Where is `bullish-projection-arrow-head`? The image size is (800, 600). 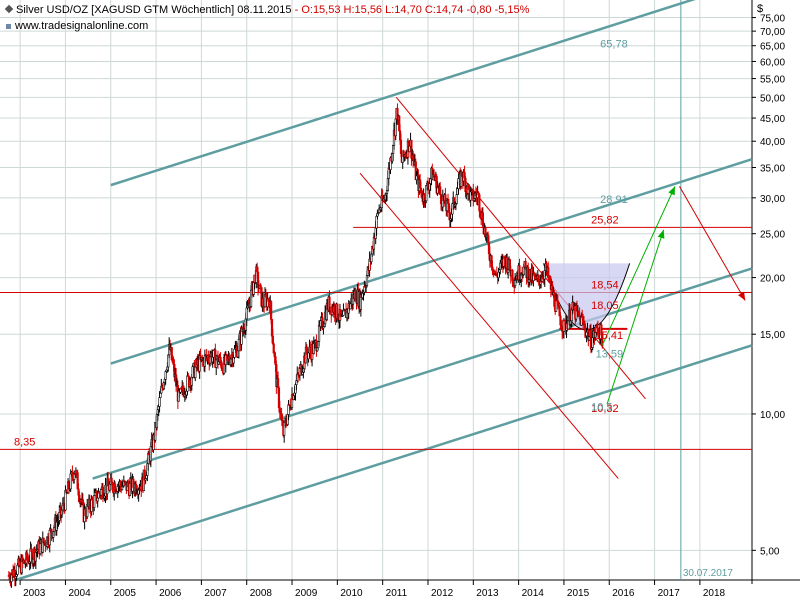
bullish-projection-arrow-head is located at coordinates (671, 191).